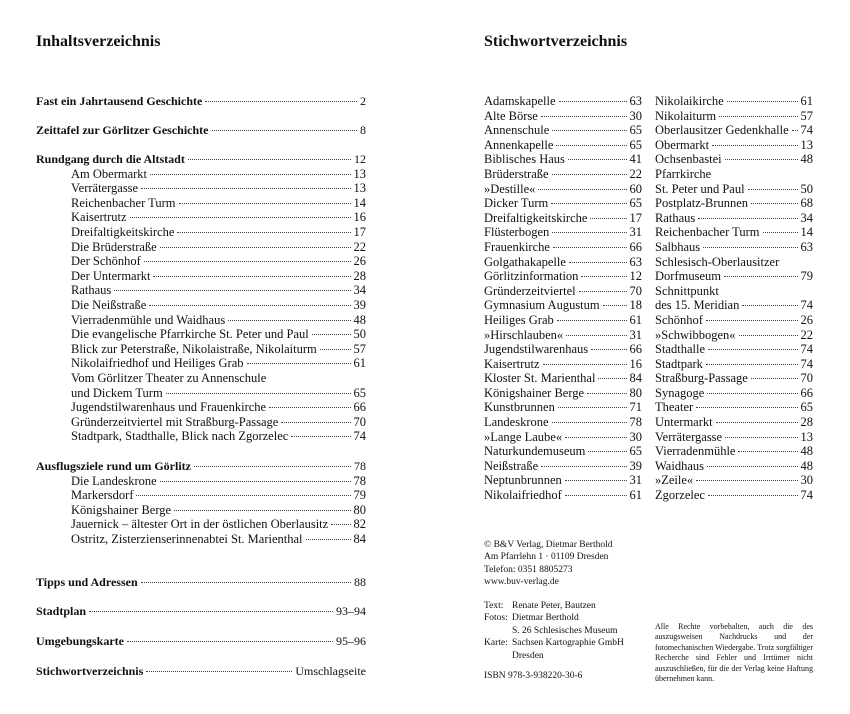 The image size is (850, 714). I want to click on entry-line: Pfarrkirche, so click(683, 173).